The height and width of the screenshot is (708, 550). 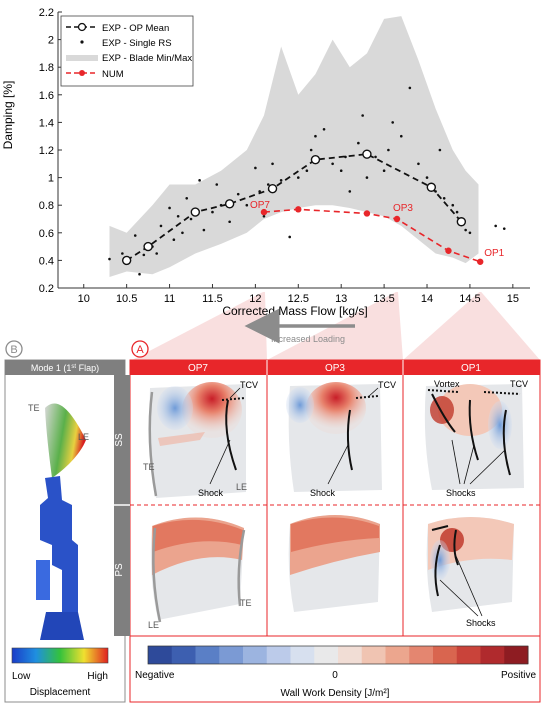 What do you see at coordinates (469, 299) in the screenshot?
I see `x-tick-label: 14.5` at bounding box center [469, 299].